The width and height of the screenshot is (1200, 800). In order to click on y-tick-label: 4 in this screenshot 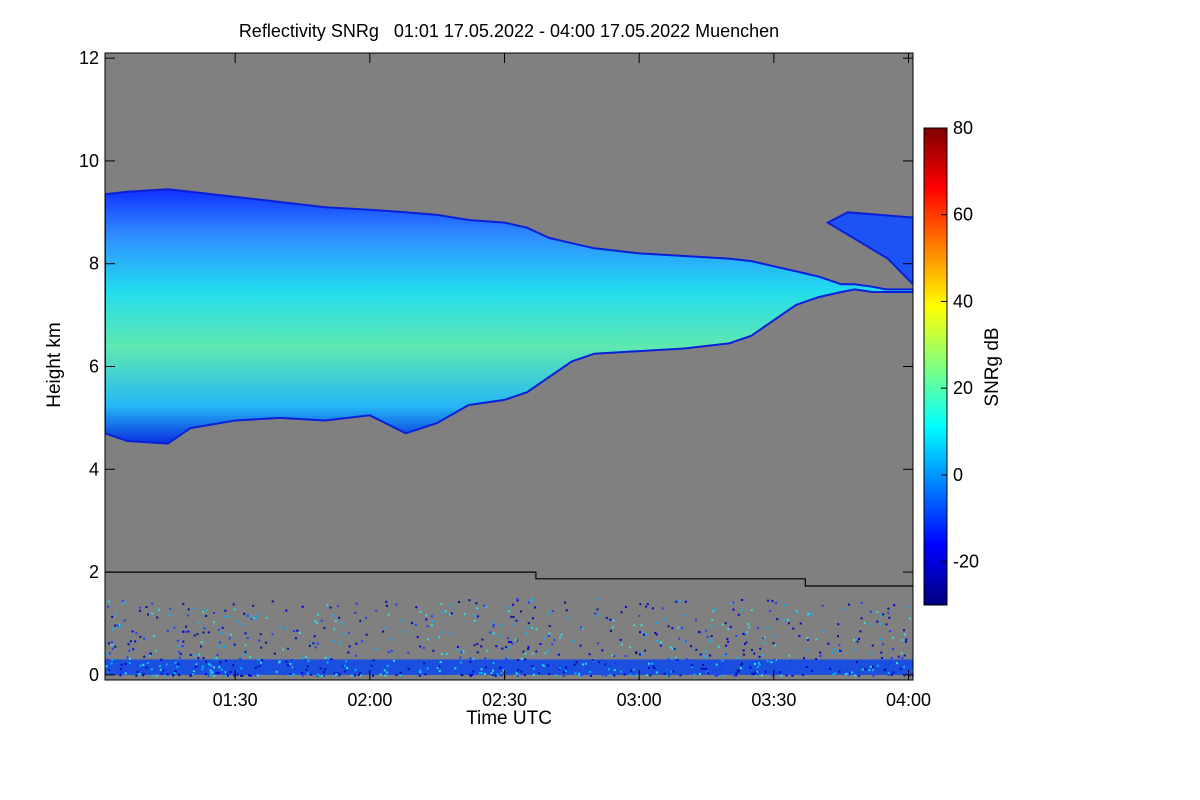, I will do `click(94, 469)`.